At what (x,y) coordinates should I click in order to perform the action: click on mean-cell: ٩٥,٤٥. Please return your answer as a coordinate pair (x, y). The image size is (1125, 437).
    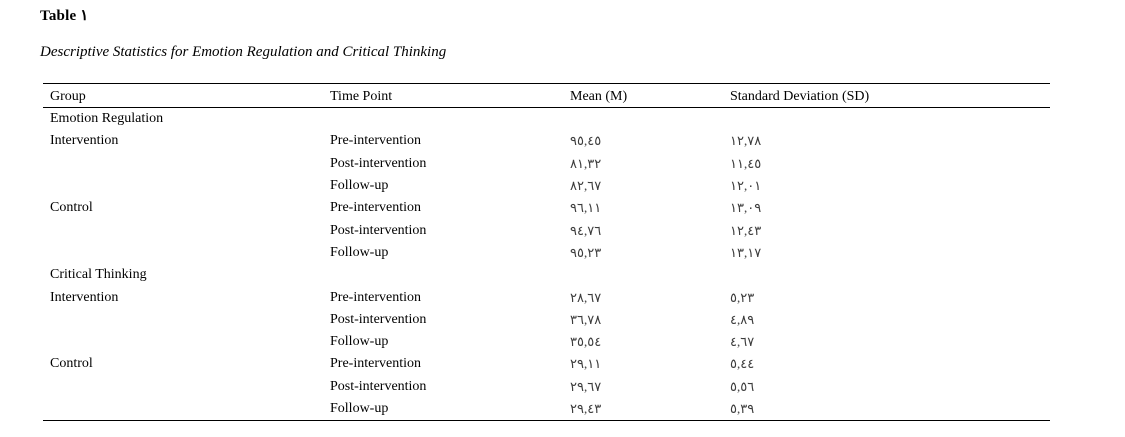
    Looking at the image, I should click on (586, 141).